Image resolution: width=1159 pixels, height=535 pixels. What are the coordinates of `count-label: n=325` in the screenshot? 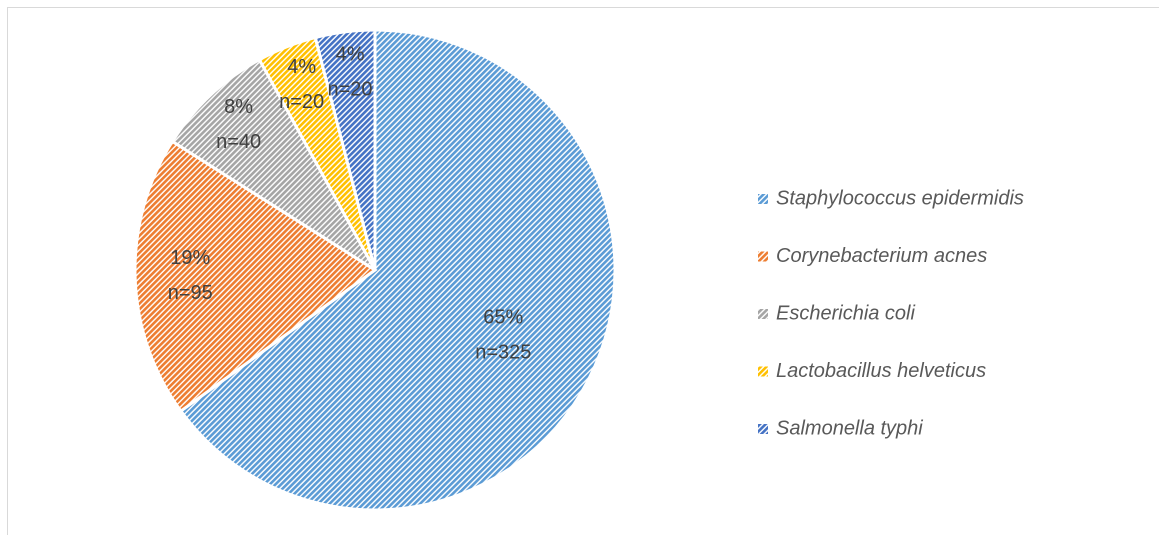 It's located at (503, 353).